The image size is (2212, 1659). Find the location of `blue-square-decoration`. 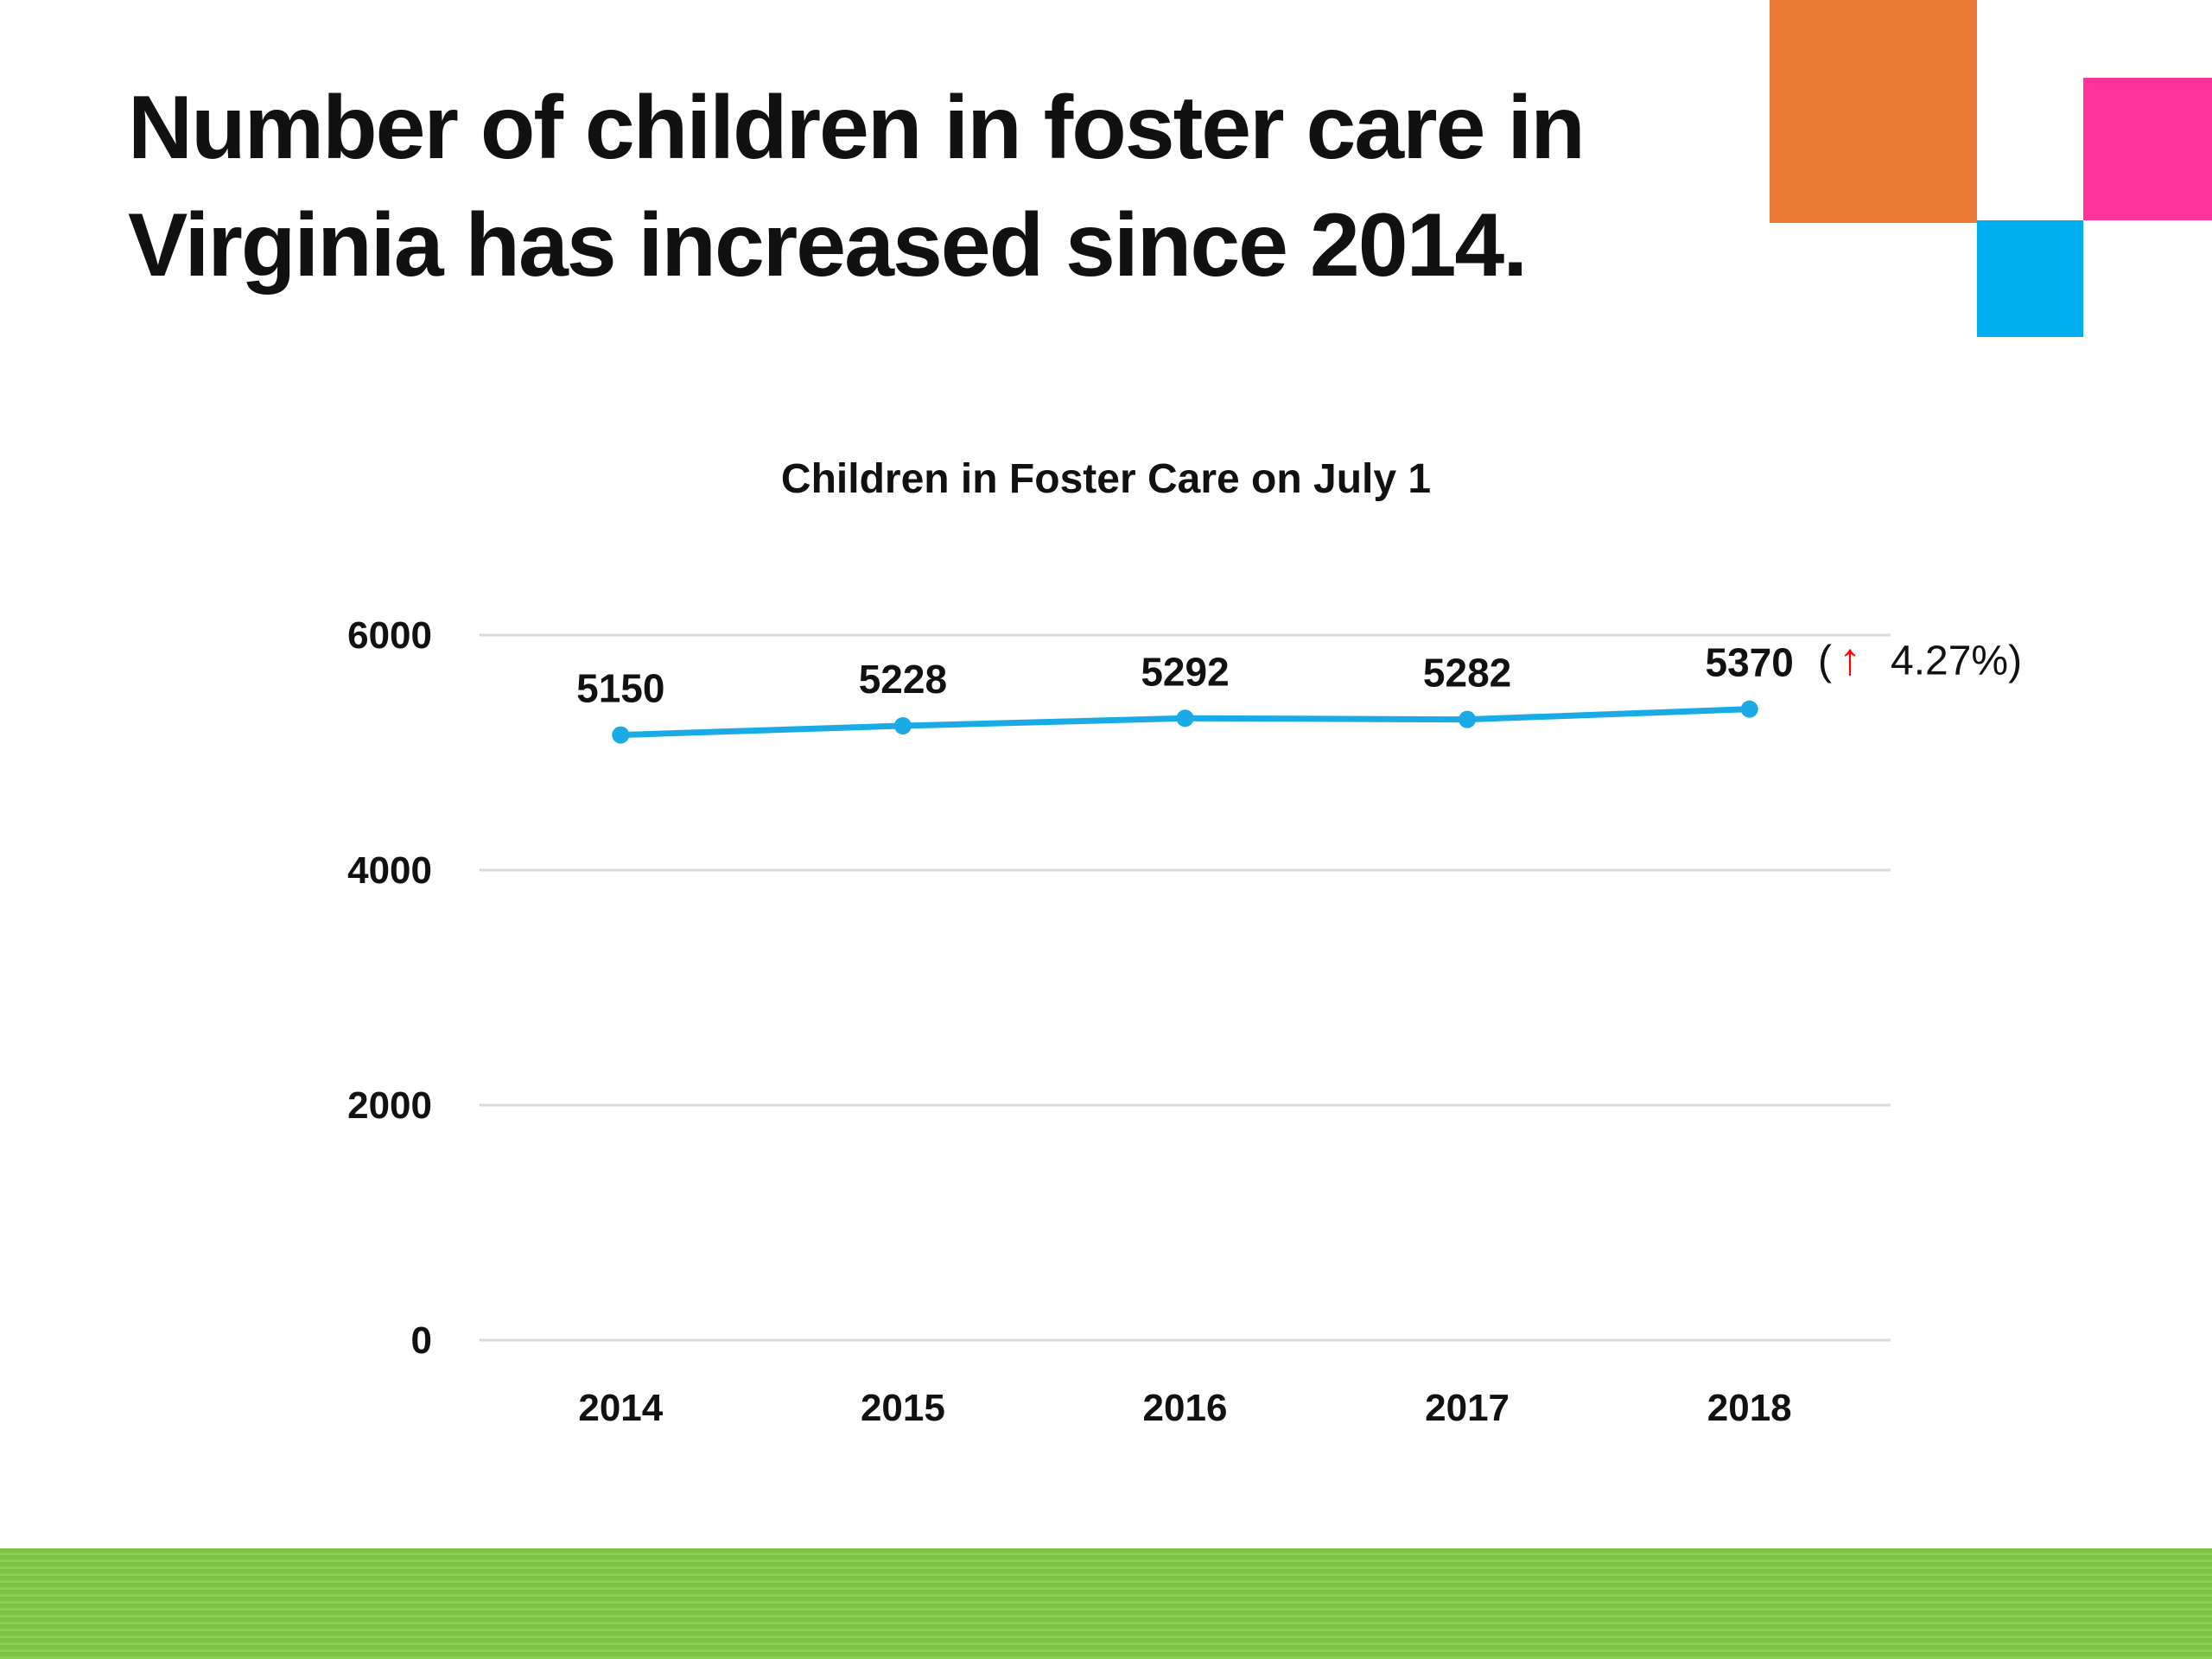

blue-square-decoration is located at coordinates (2030, 278).